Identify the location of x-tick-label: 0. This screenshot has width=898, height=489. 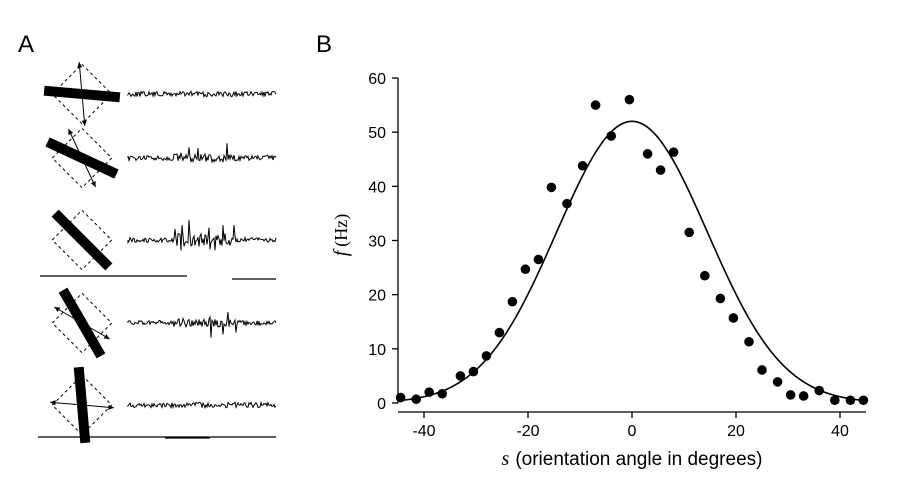
(632, 431).